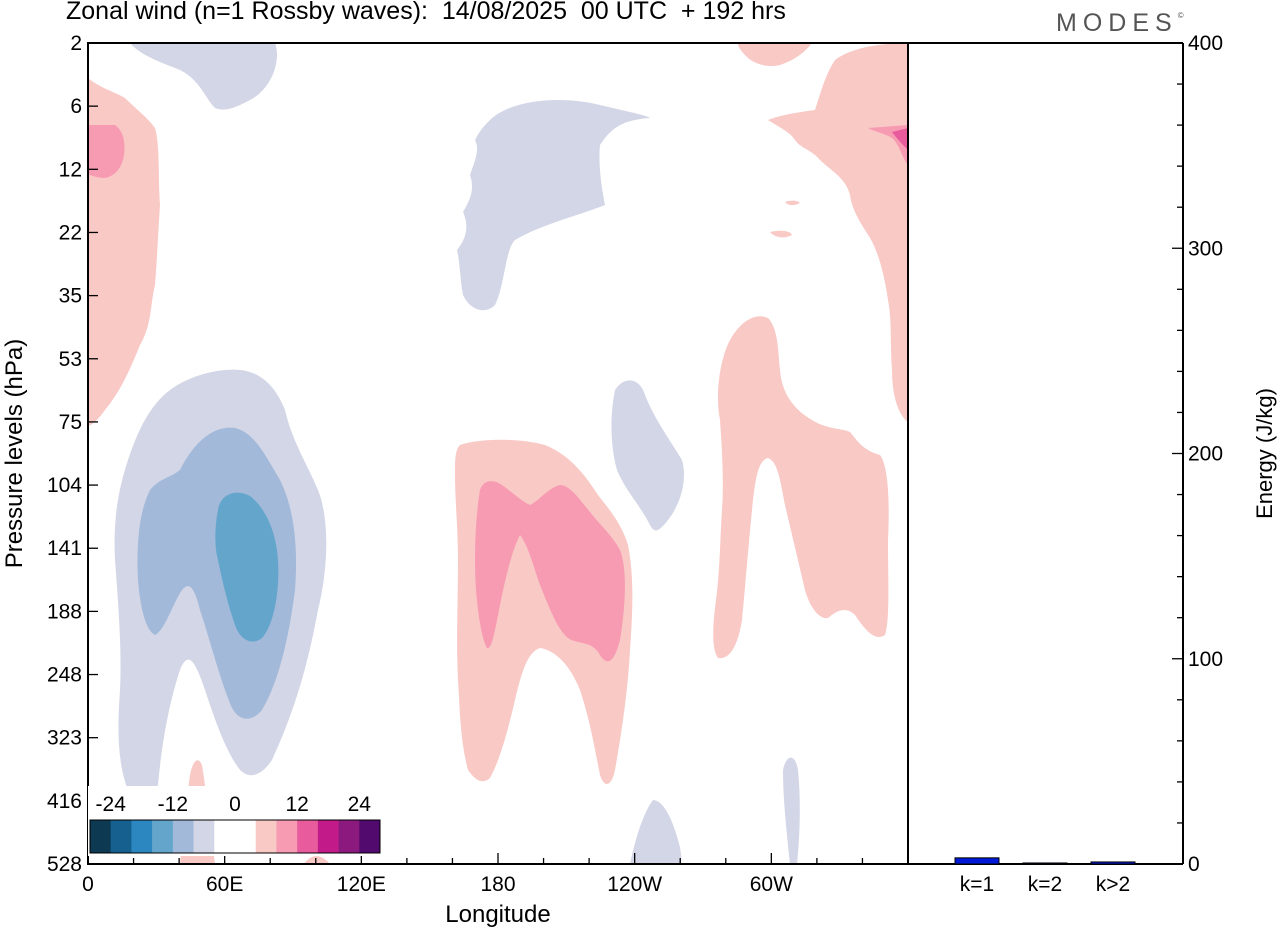 The width and height of the screenshot is (1280, 930). What do you see at coordinates (76, 43) in the screenshot?
I see `y-tick-label: 2` at bounding box center [76, 43].